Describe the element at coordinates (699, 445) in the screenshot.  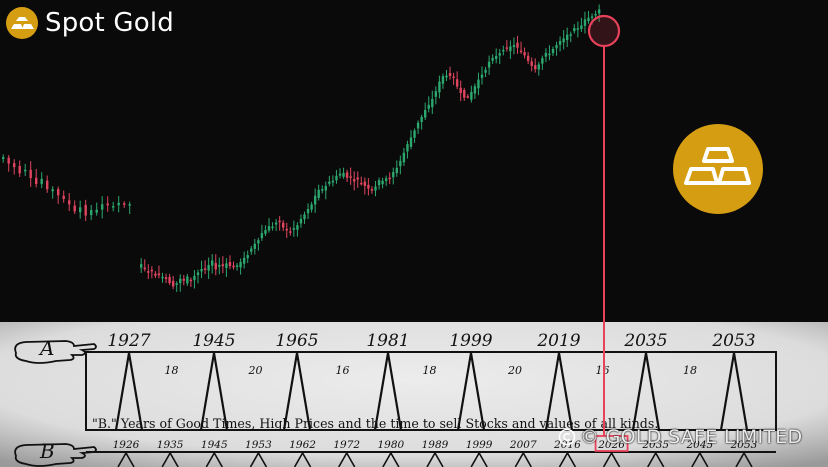
I see `cycle-year-b: 2045` at that location.